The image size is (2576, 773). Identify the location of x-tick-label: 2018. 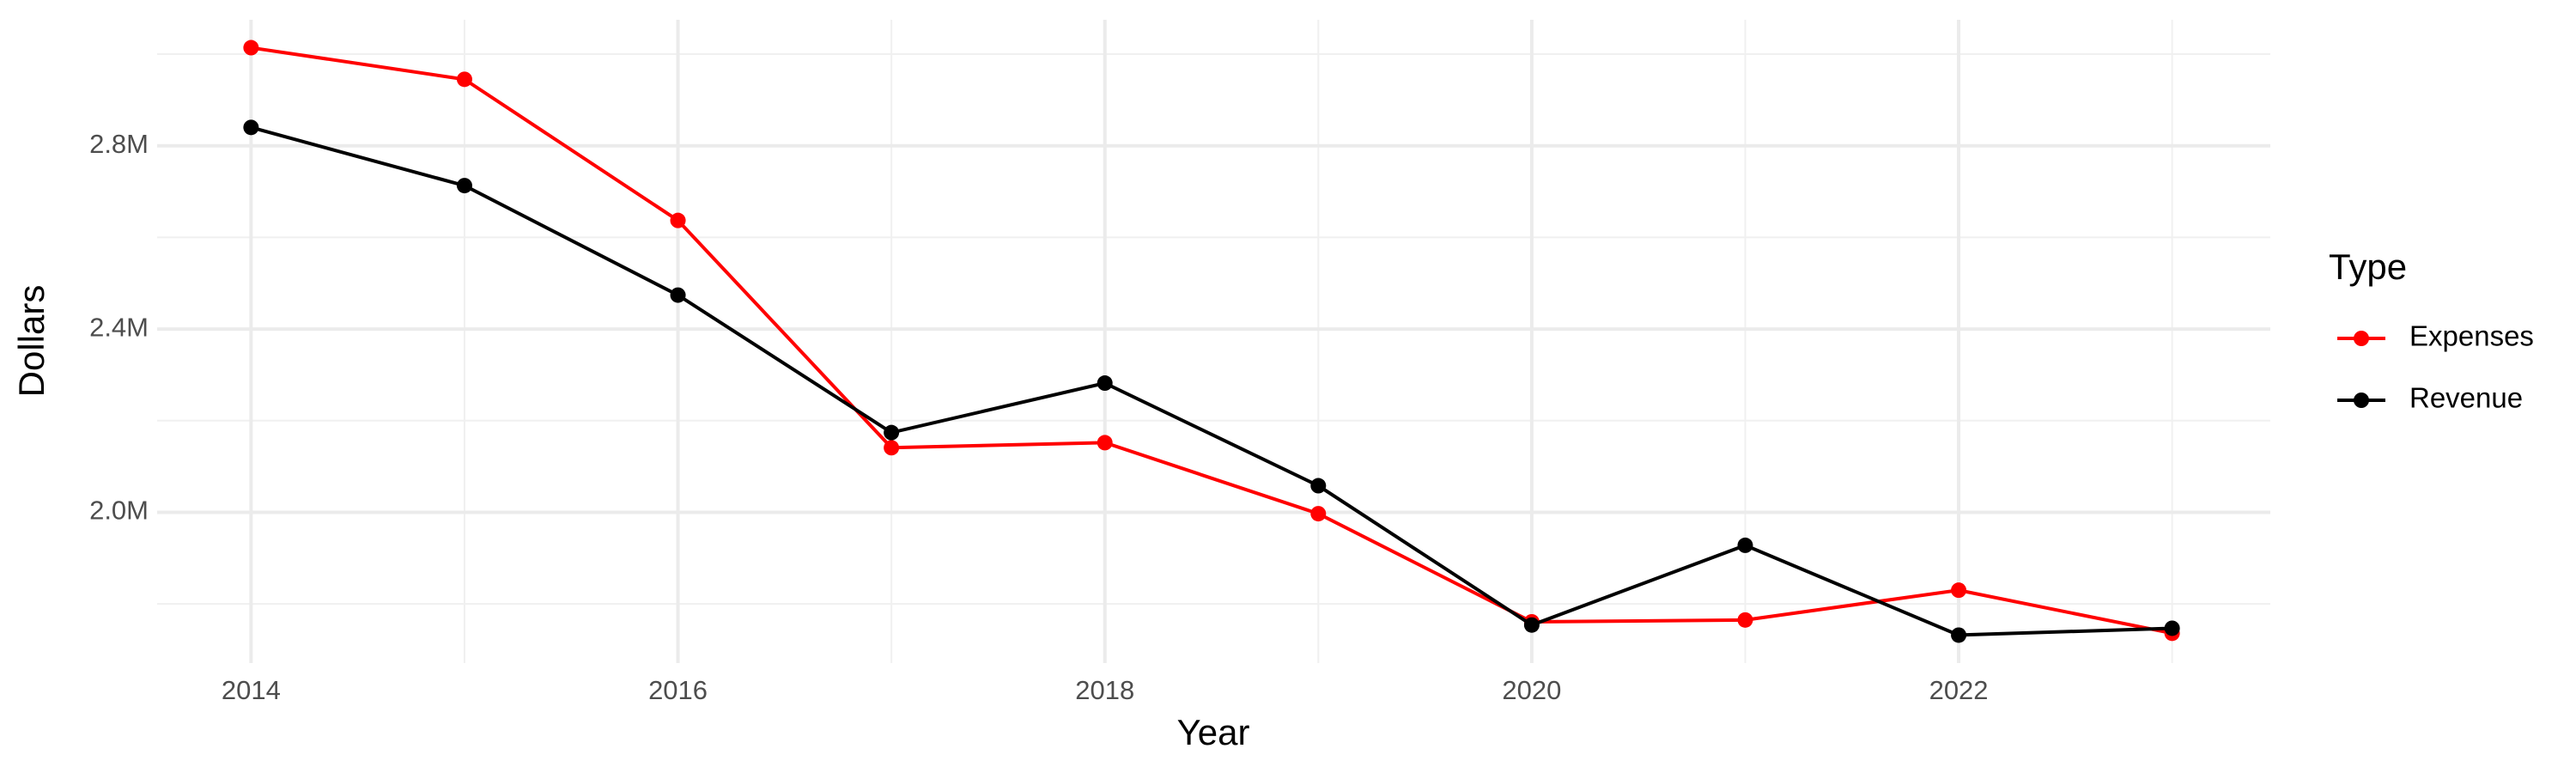
(1104, 690).